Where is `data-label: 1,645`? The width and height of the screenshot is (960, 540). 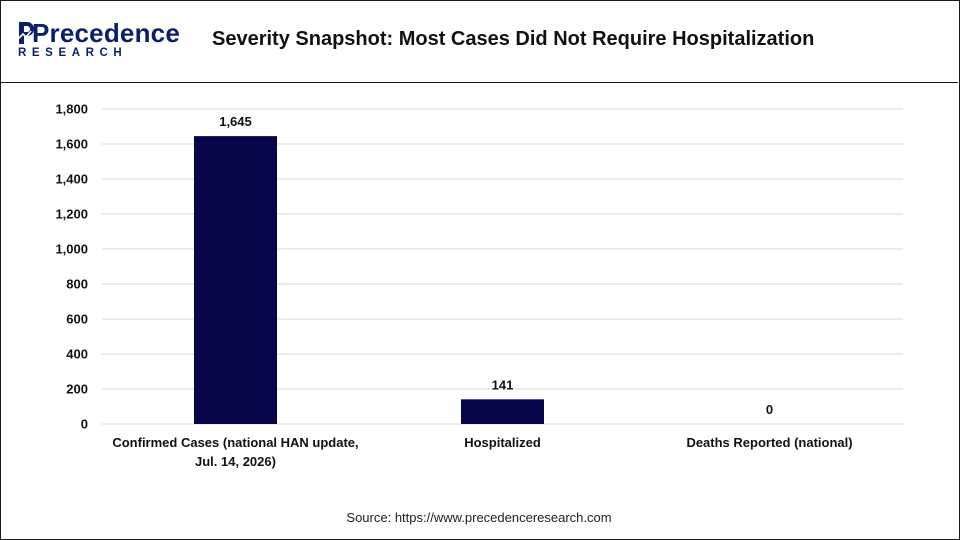
data-label: 1,645 is located at coordinates (235, 121).